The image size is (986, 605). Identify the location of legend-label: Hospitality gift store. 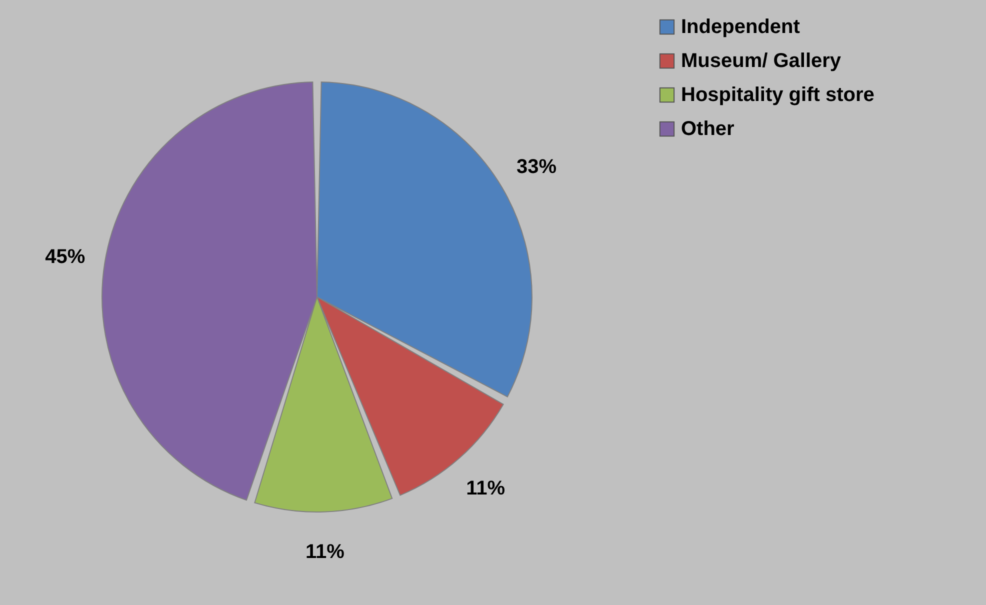
(777, 95).